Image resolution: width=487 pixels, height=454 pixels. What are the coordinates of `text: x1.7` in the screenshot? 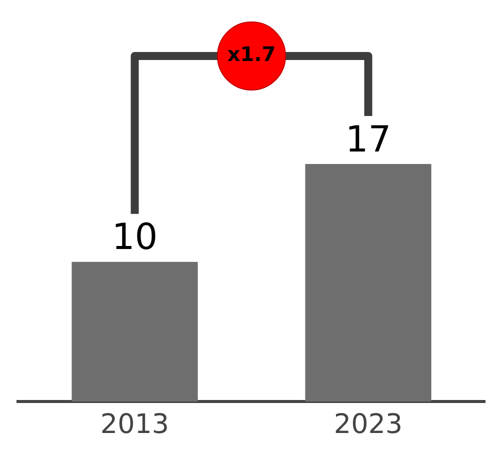 It's located at (251, 54).